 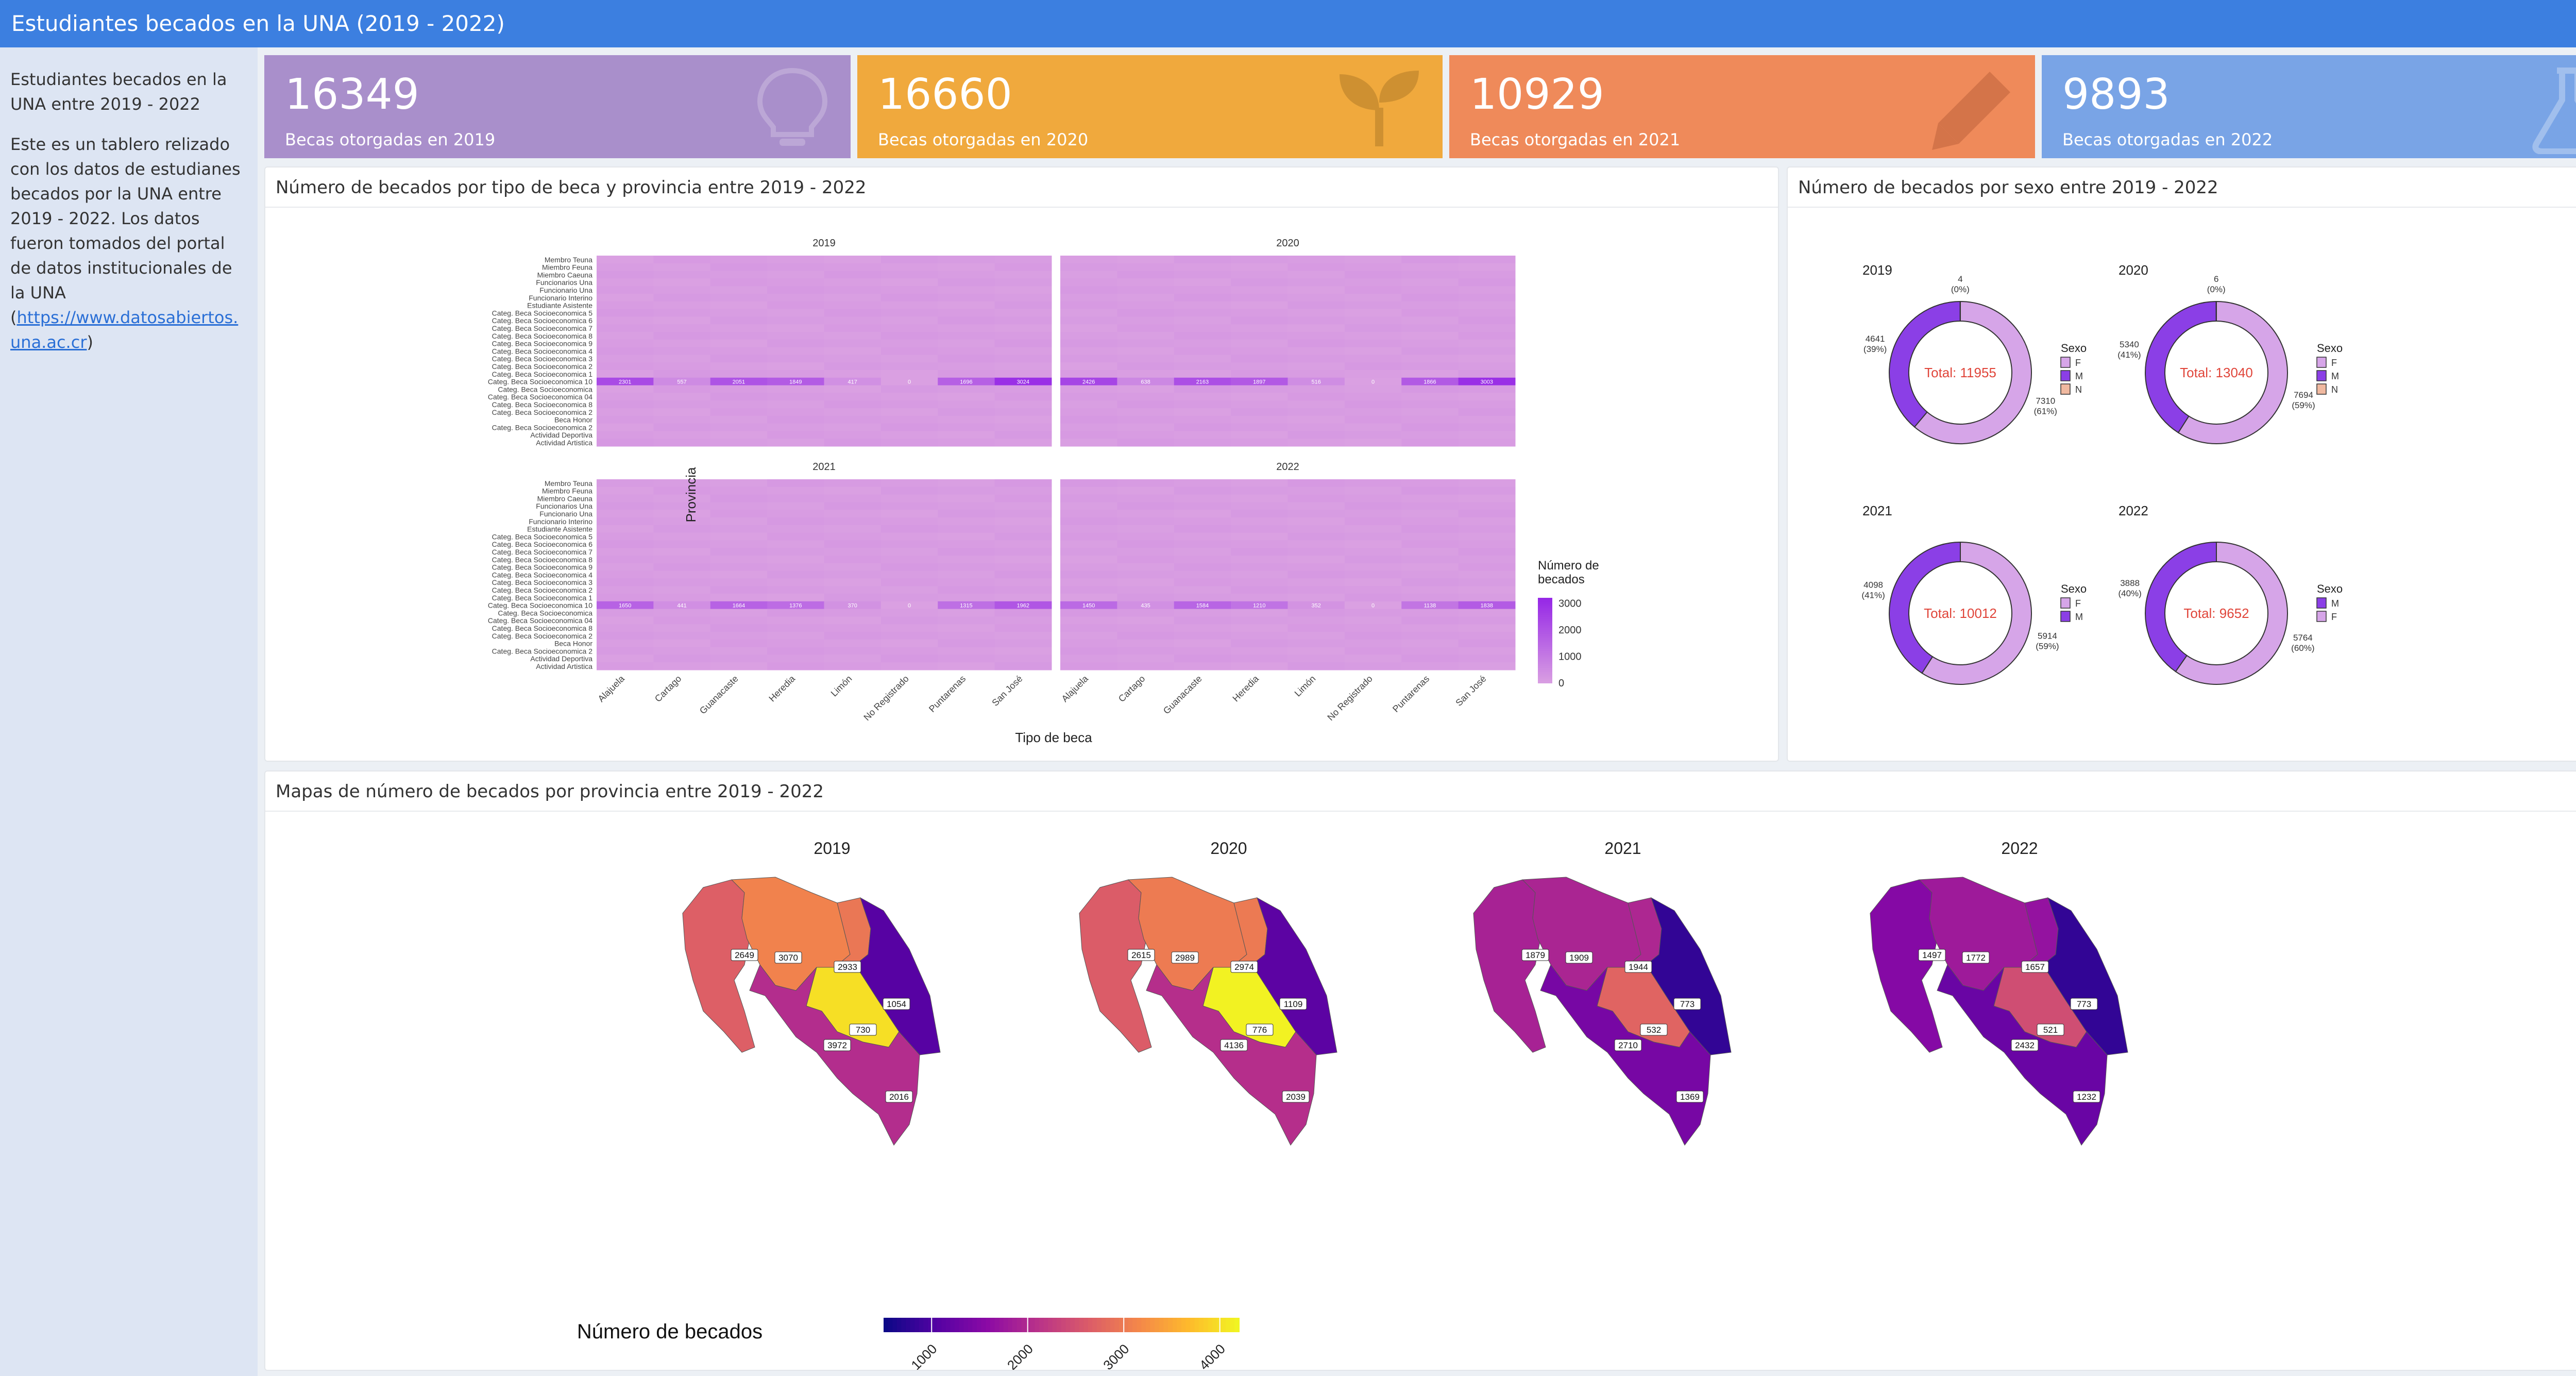 I want to click on province-value-label: 521, so click(x=2050, y=1030).